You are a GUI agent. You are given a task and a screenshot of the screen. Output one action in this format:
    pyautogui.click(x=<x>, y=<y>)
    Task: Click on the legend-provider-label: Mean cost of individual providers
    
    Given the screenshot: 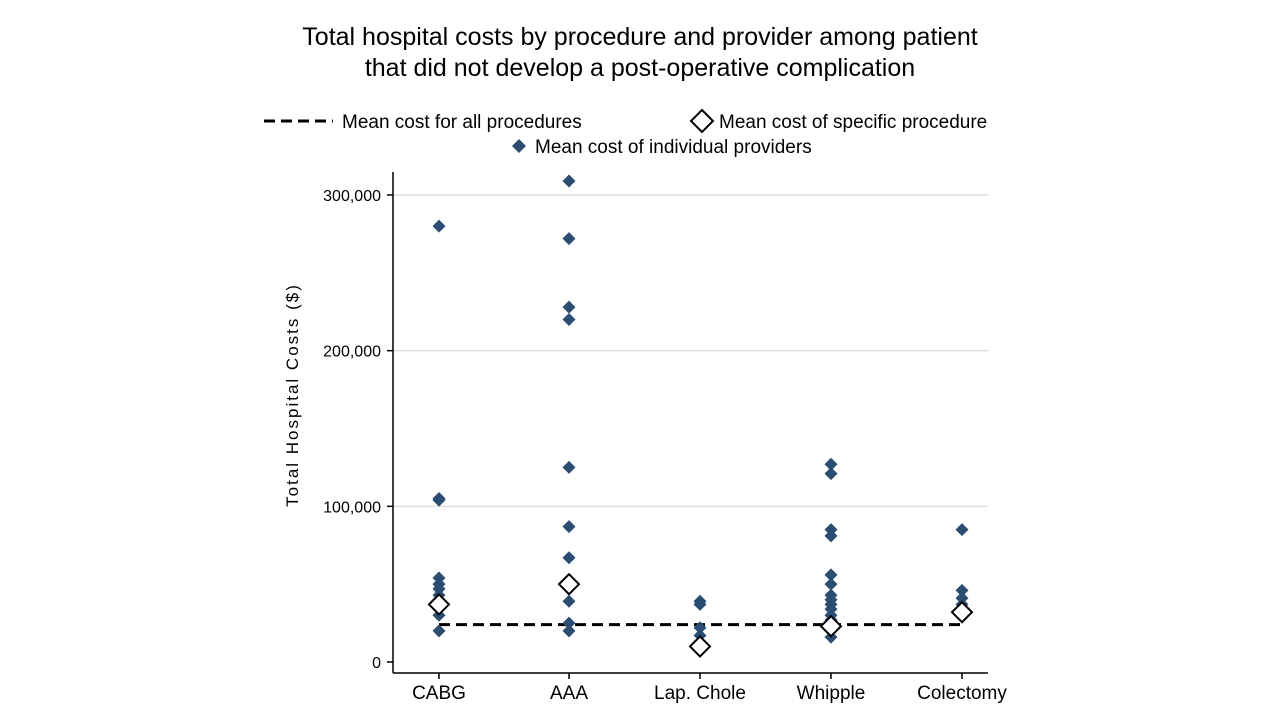 What is the action you would take?
    pyautogui.click(x=673, y=147)
    